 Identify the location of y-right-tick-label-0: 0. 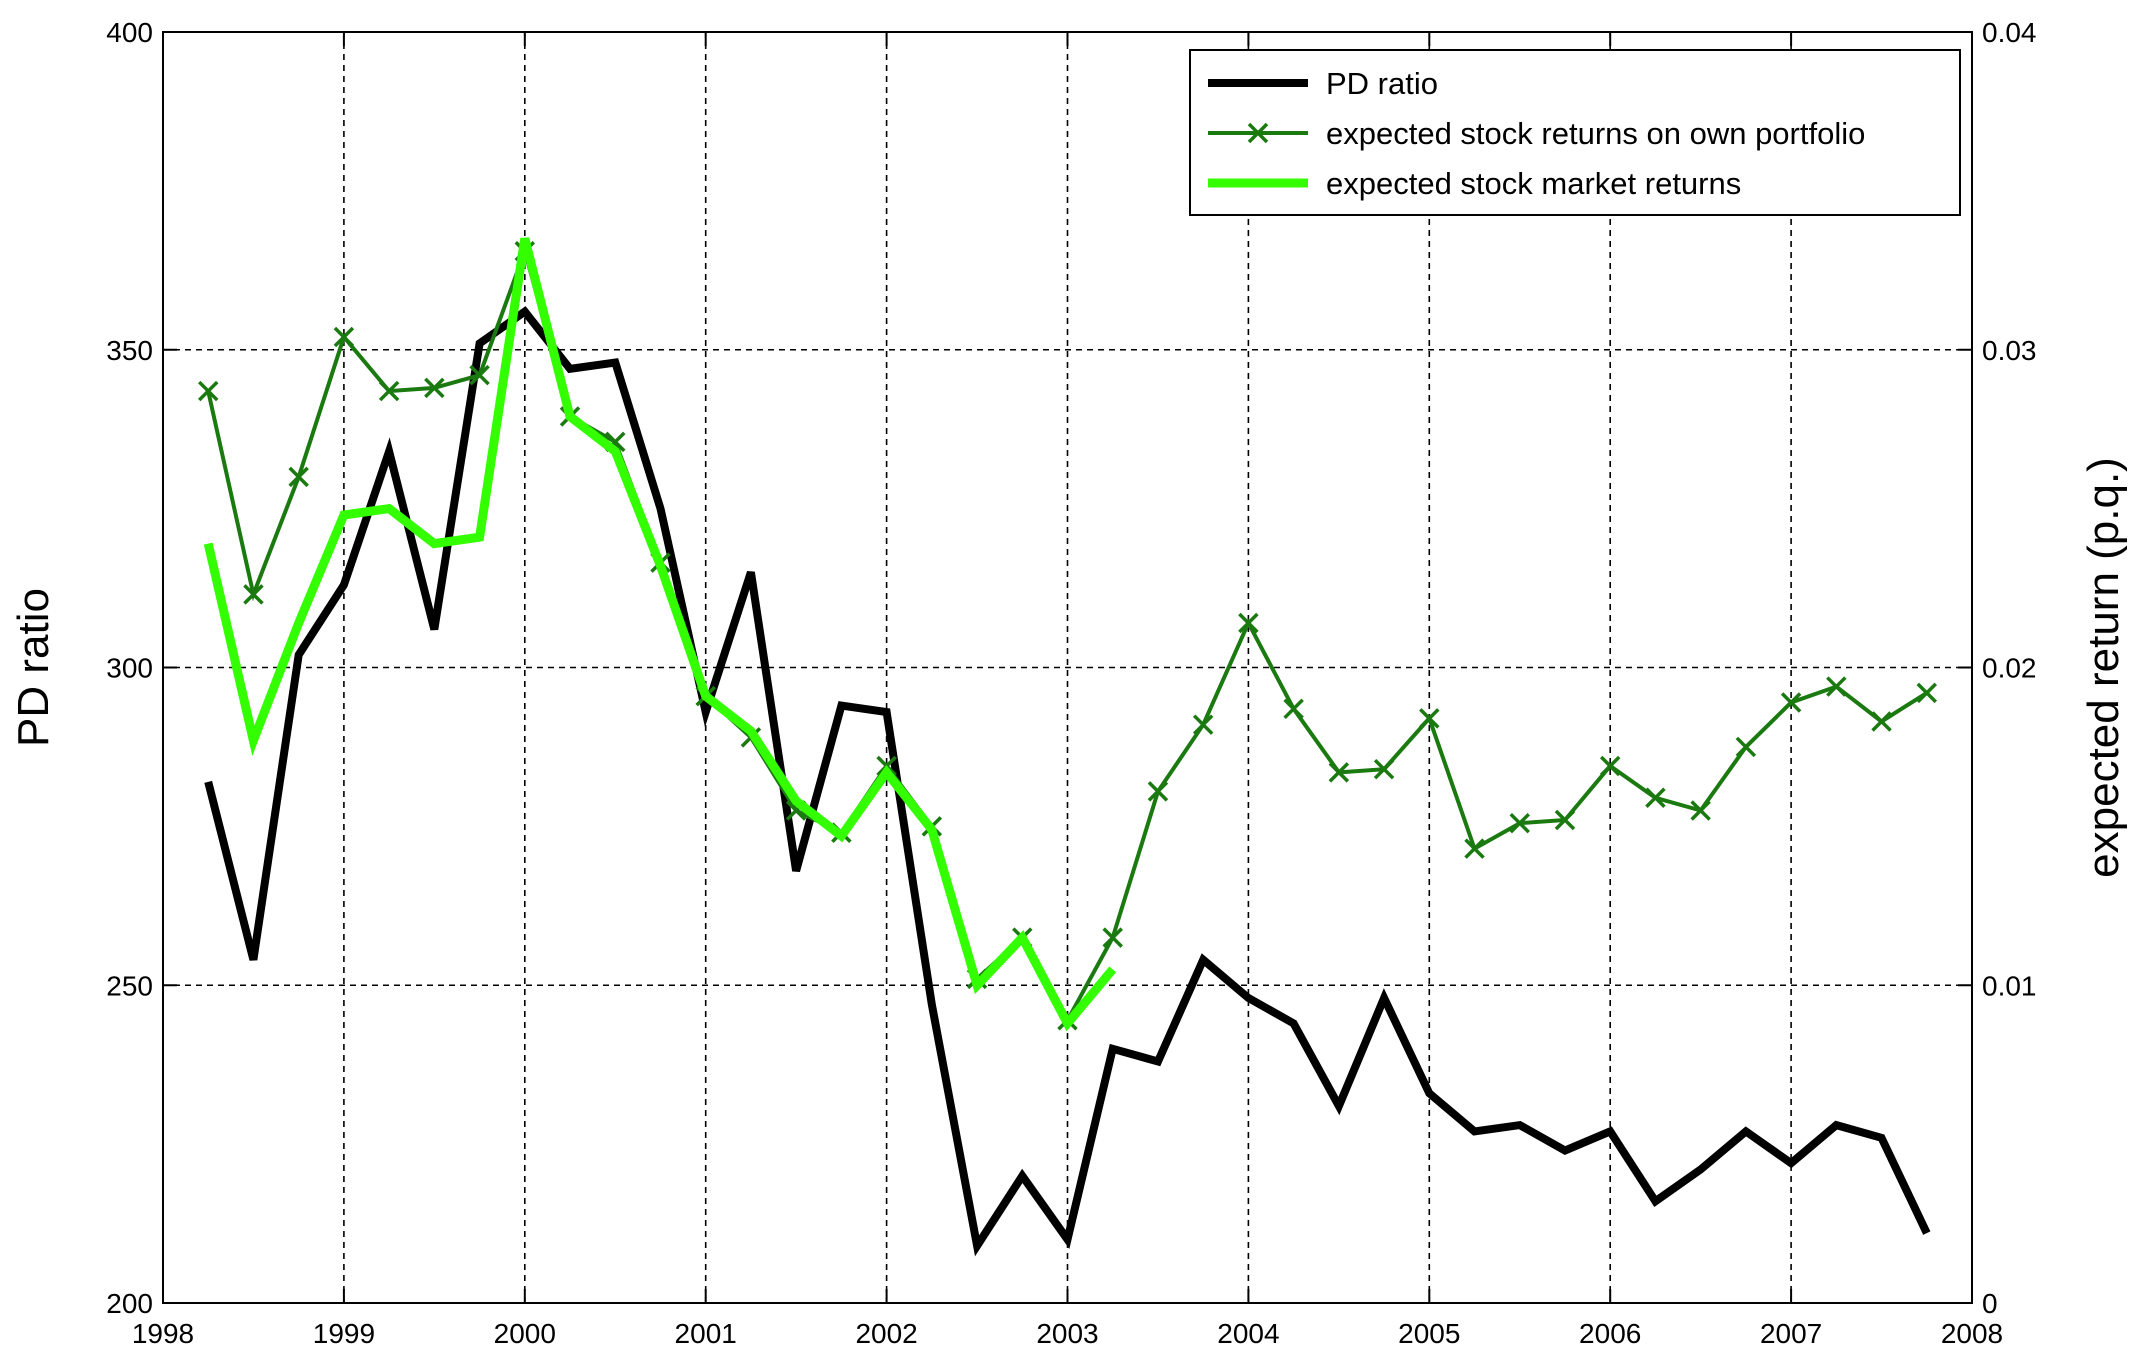
(1990, 1303).